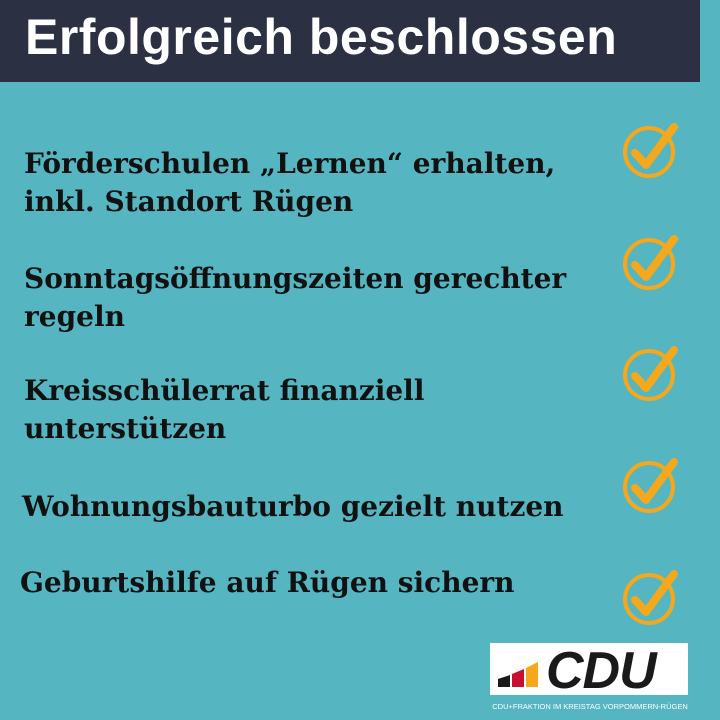  What do you see at coordinates (295, 297) in the screenshot?
I see `list-item: Sonntagsöffnungszeiten gerechter regeln` at bounding box center [295, 297].